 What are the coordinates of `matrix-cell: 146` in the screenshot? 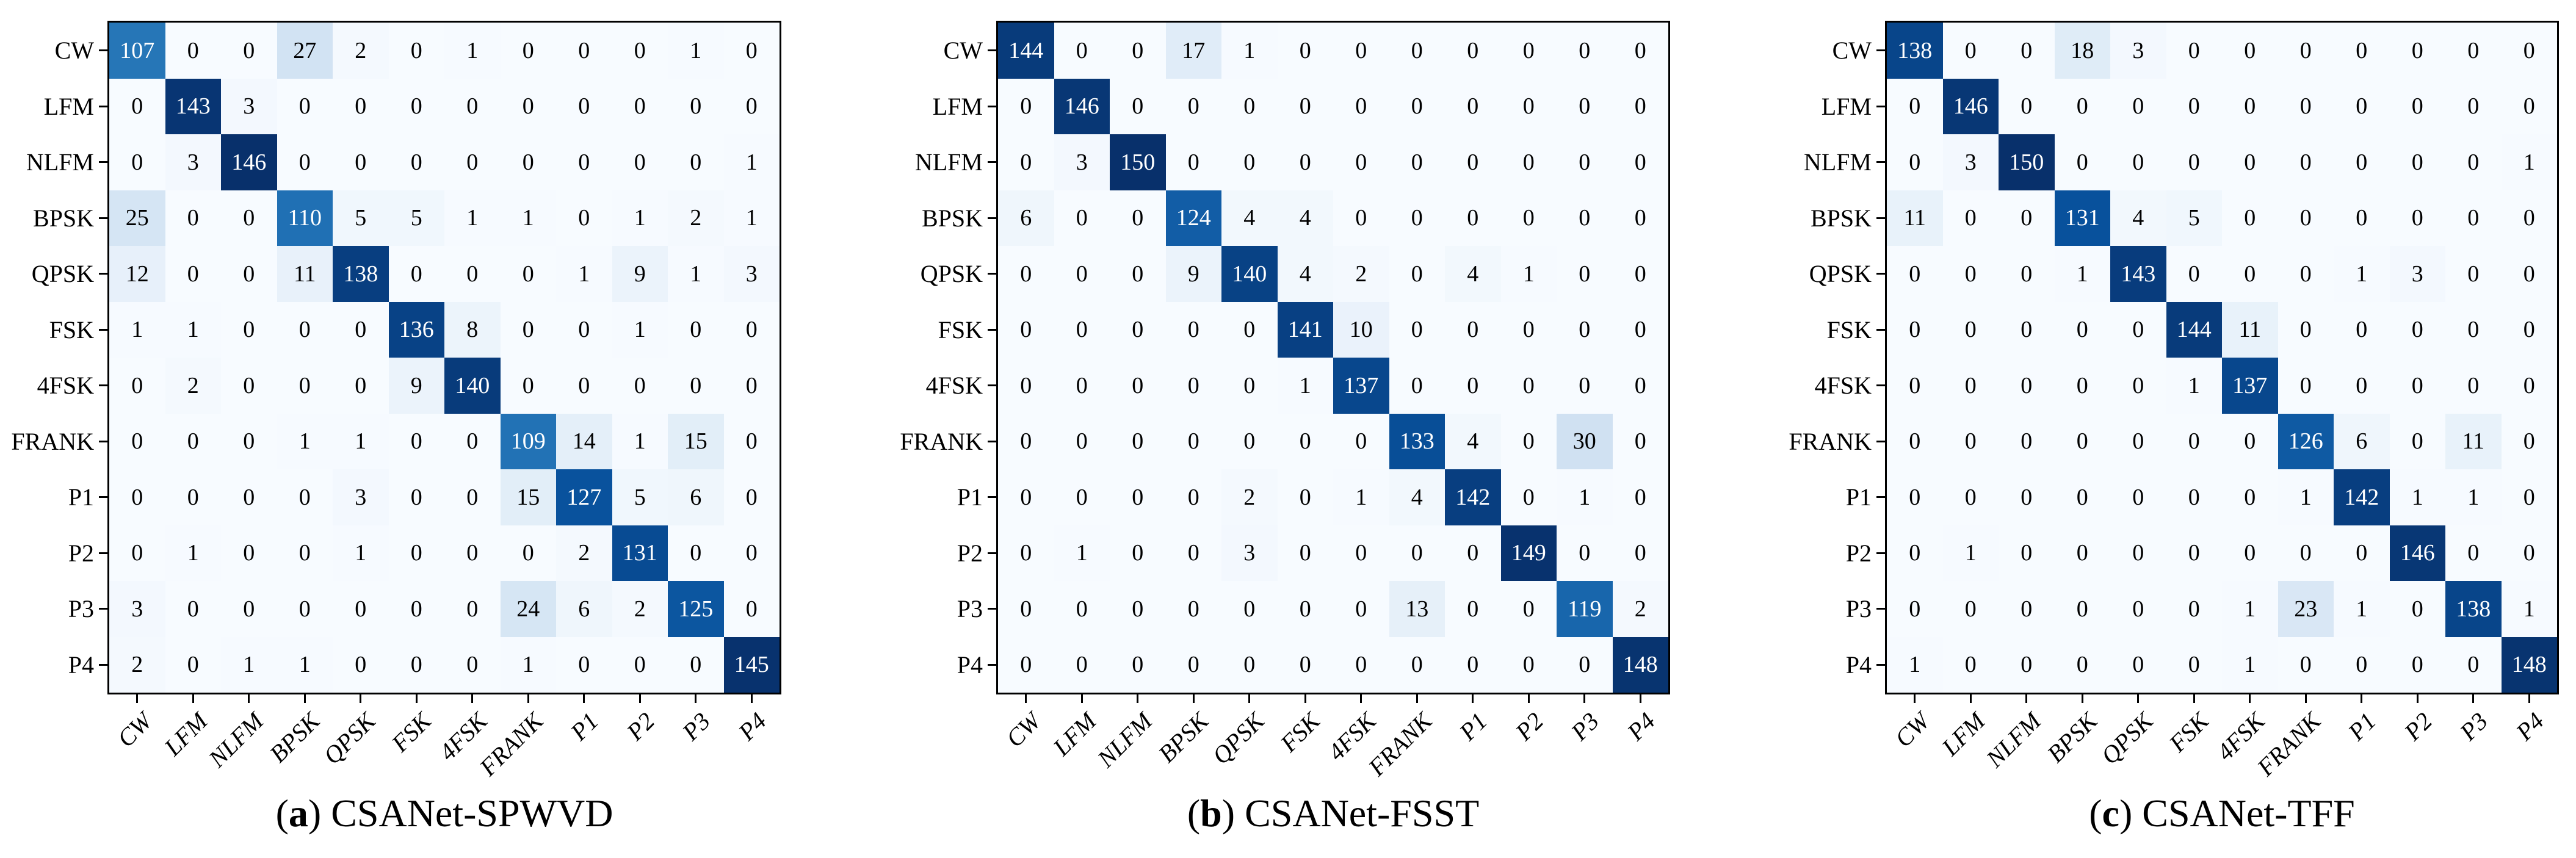 It's located at (1082, 106).